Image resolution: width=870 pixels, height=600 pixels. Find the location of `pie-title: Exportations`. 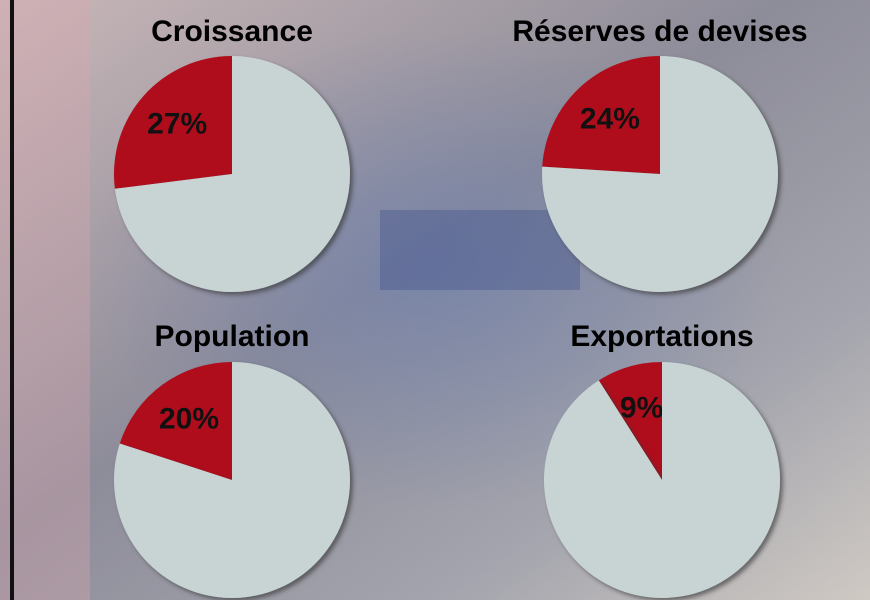

pie-title: Exportations is located at coordinates (661, 336).